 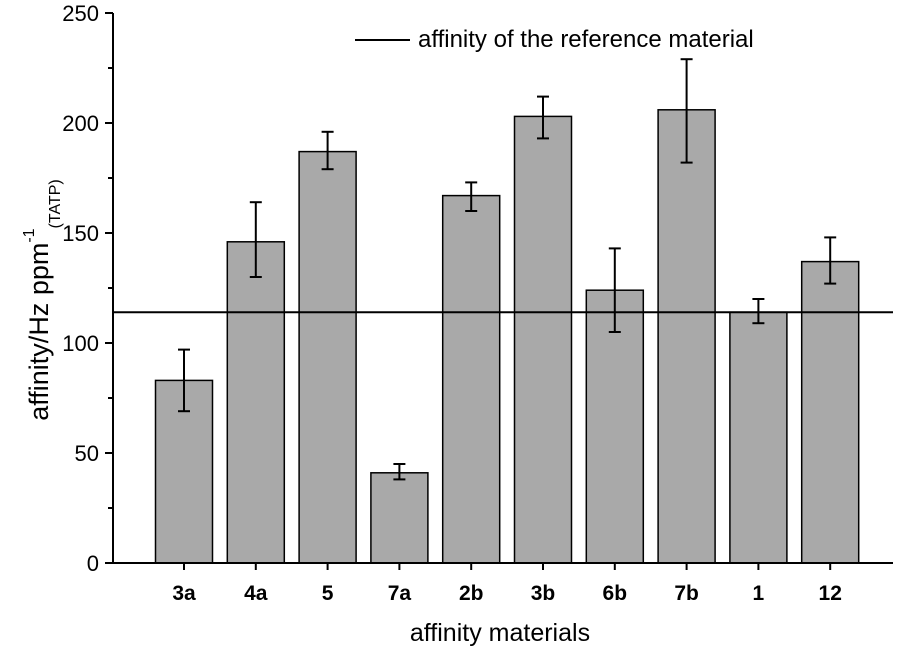 What do you see at coordinates (399, 518) in the screenshot?
I see `bar-7a` at bounding box center [399, 518].